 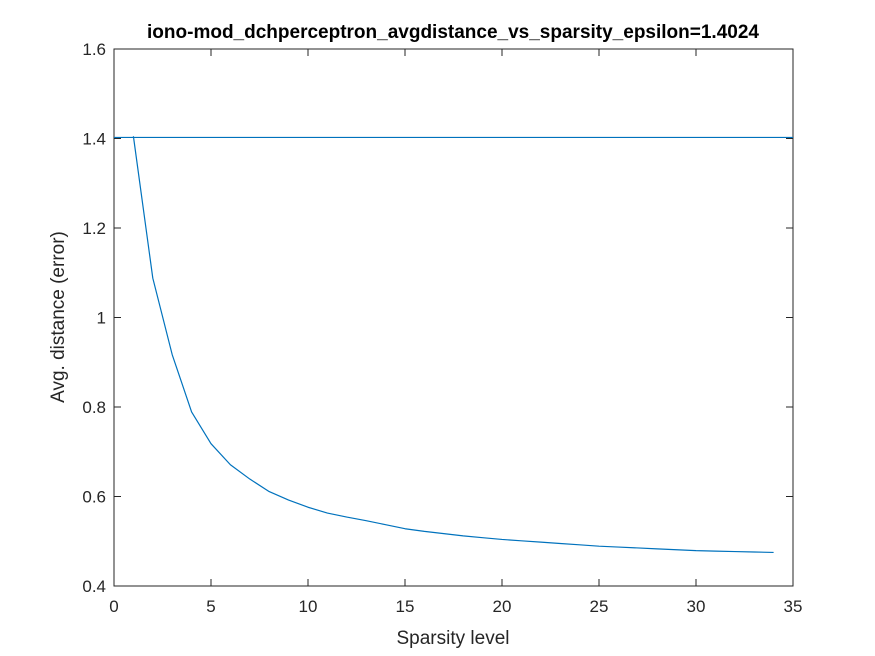 I want to click on x-tick-label: 5, so click(x=210, y=606).